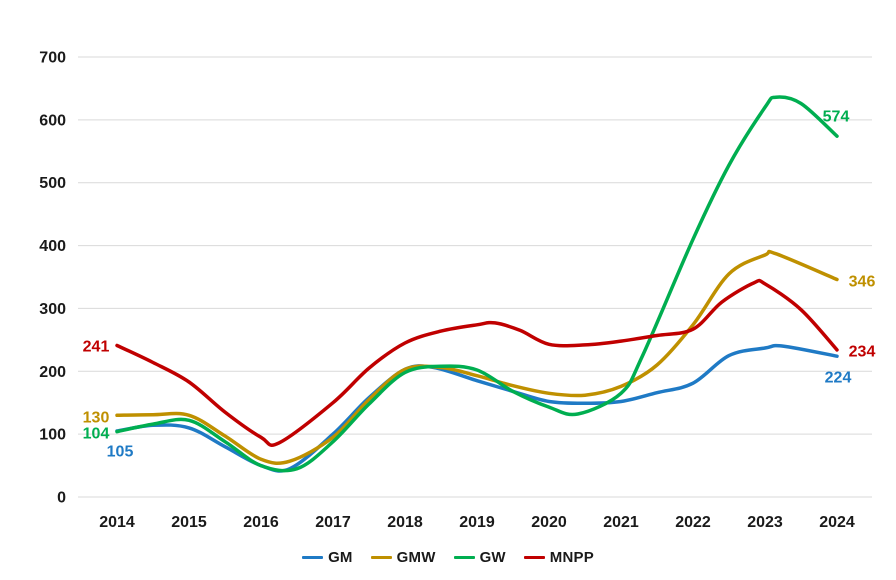 This screenshot has width=896, height=580. Describe the element at coordinates (862, 282) in the screenshot. I see `data-label-gmw: 346` at that location.